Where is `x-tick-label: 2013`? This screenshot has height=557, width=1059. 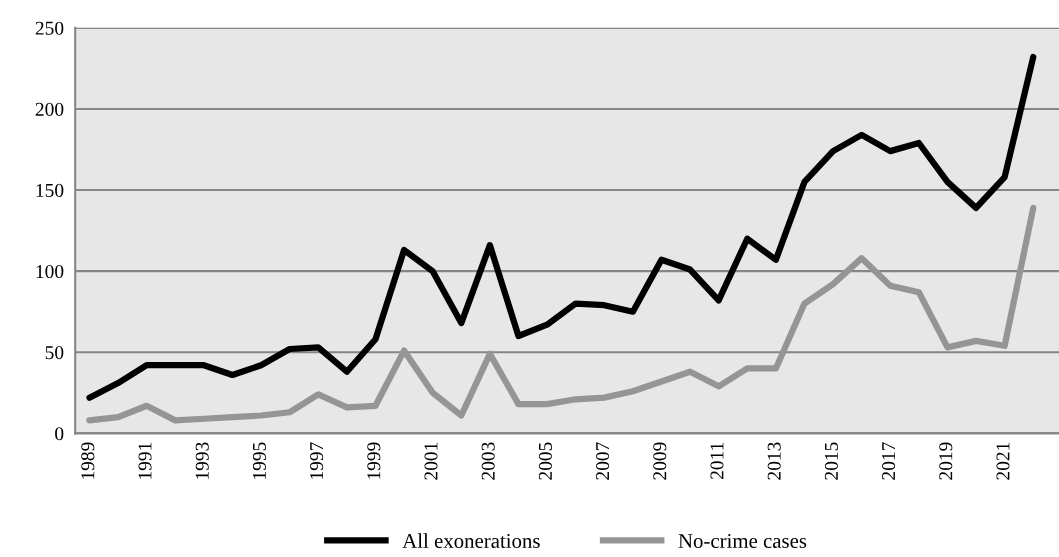 x-tick-label: 2013 is located at coordinates (774, 461).